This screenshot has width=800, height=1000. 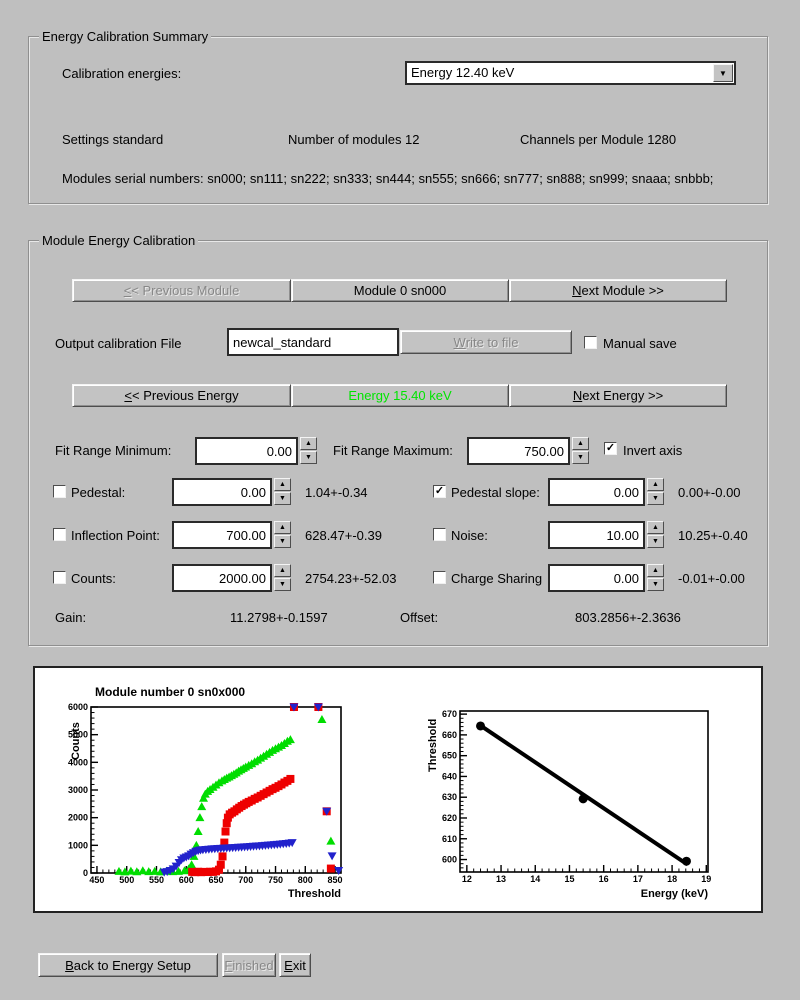 I want to click on noise-result: 10.25+-0.40, so click(x=713, y=535).